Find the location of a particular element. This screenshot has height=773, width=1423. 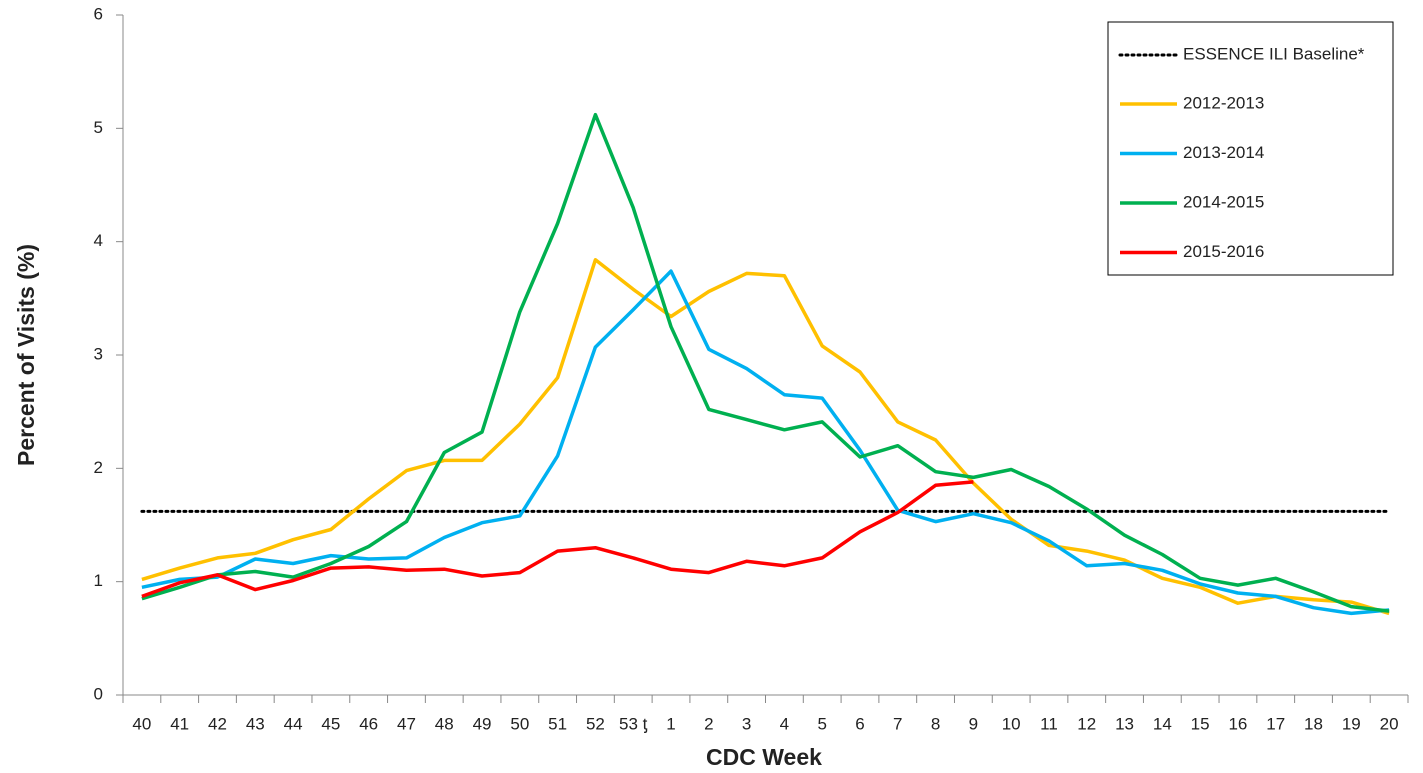

x-tick-label: 7 is located at coordinates (897, 723).